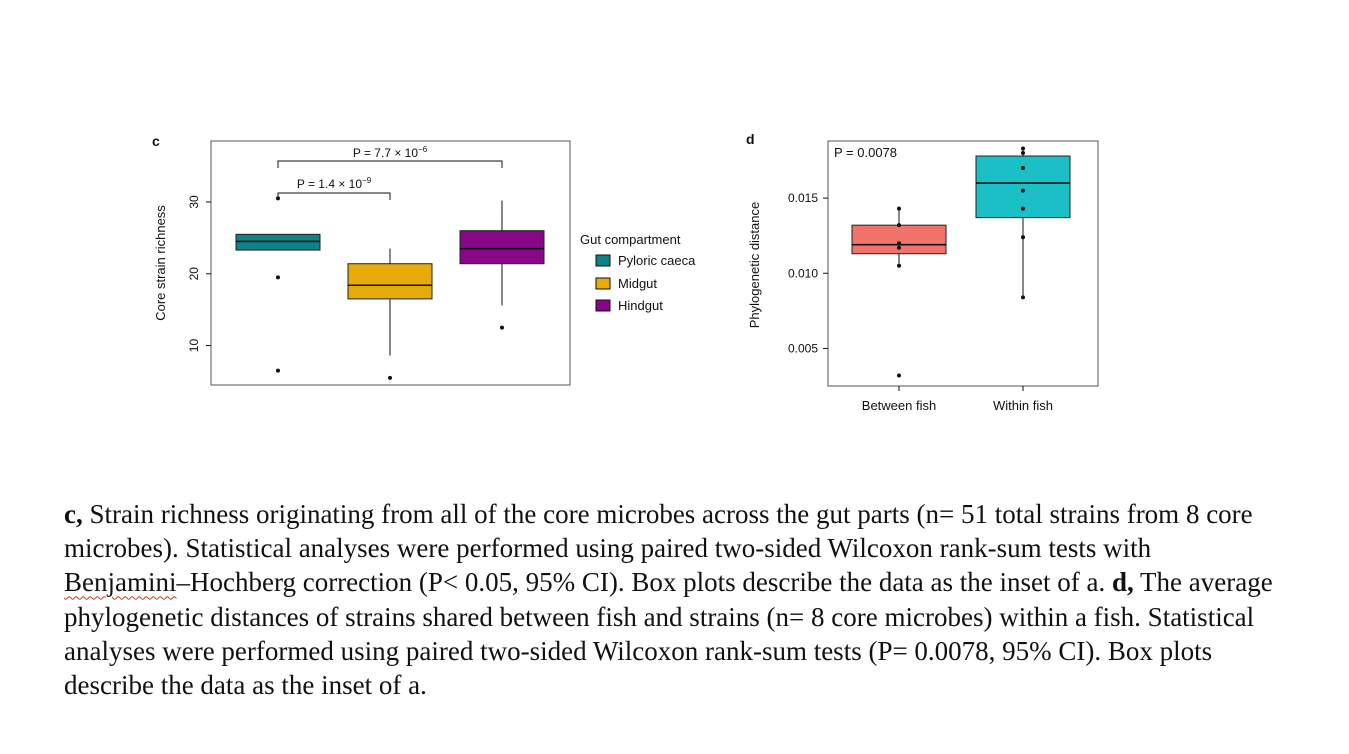  I want to click on legend-entry-pyloric-caeca: Pyloric caeca, so click(657, 260).